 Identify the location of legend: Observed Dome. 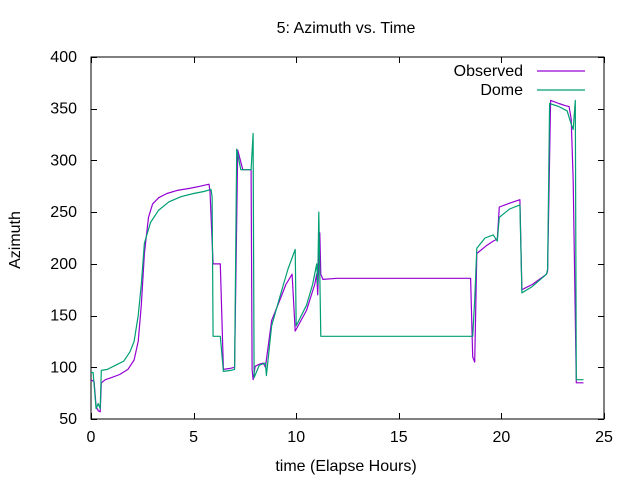
(519, 81).